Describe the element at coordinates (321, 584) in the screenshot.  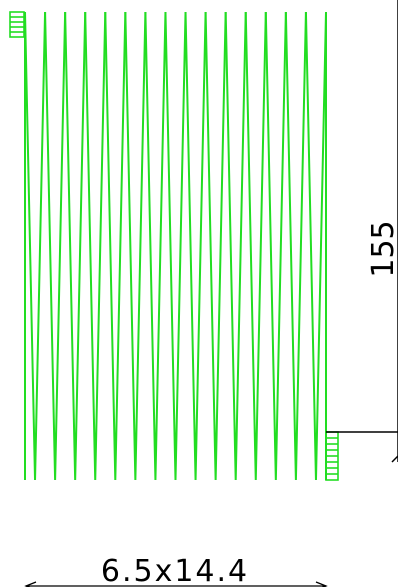
I see `width-arrow-right` at that location.